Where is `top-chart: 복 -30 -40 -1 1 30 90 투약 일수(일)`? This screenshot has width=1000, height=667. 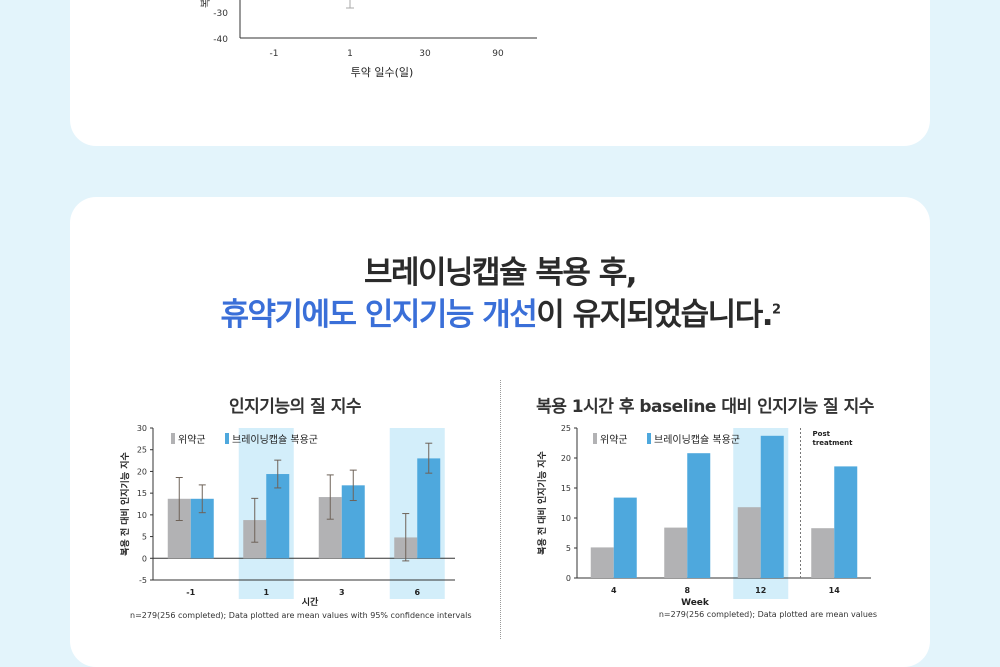
top-chart: 복 -30 -40 -1 1 30 90 투약 일수(일) is located at coordinates (368, 39).